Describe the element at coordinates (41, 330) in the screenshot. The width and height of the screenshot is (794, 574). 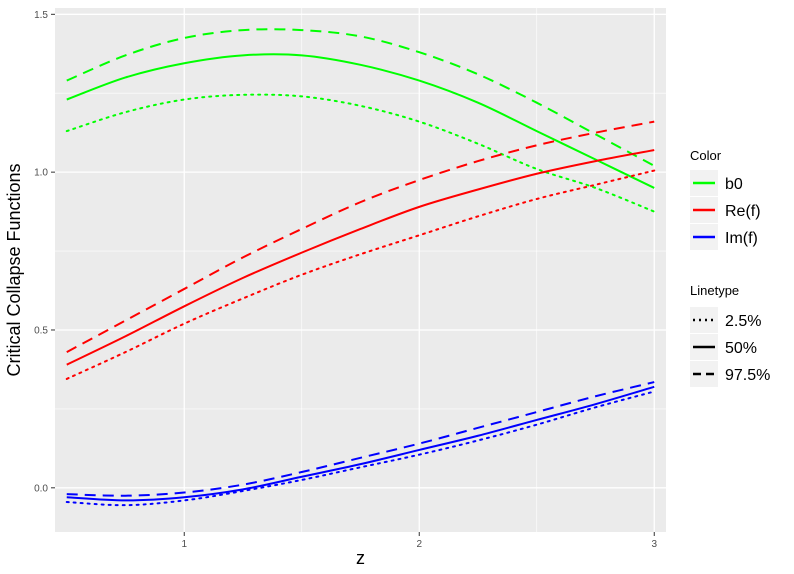
I see `y-tick-label: 0.5` at that location.